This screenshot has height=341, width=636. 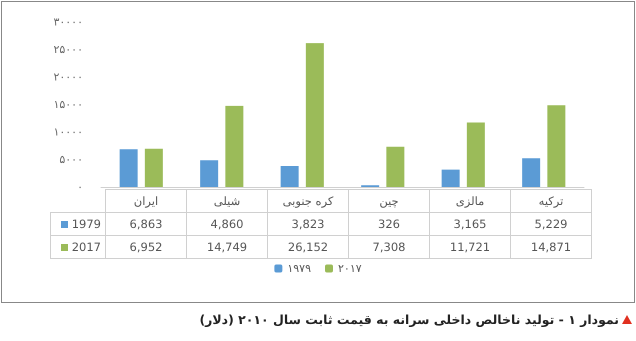 I want to click on x-tick-label: شیلی, so click(x=227, y=201).